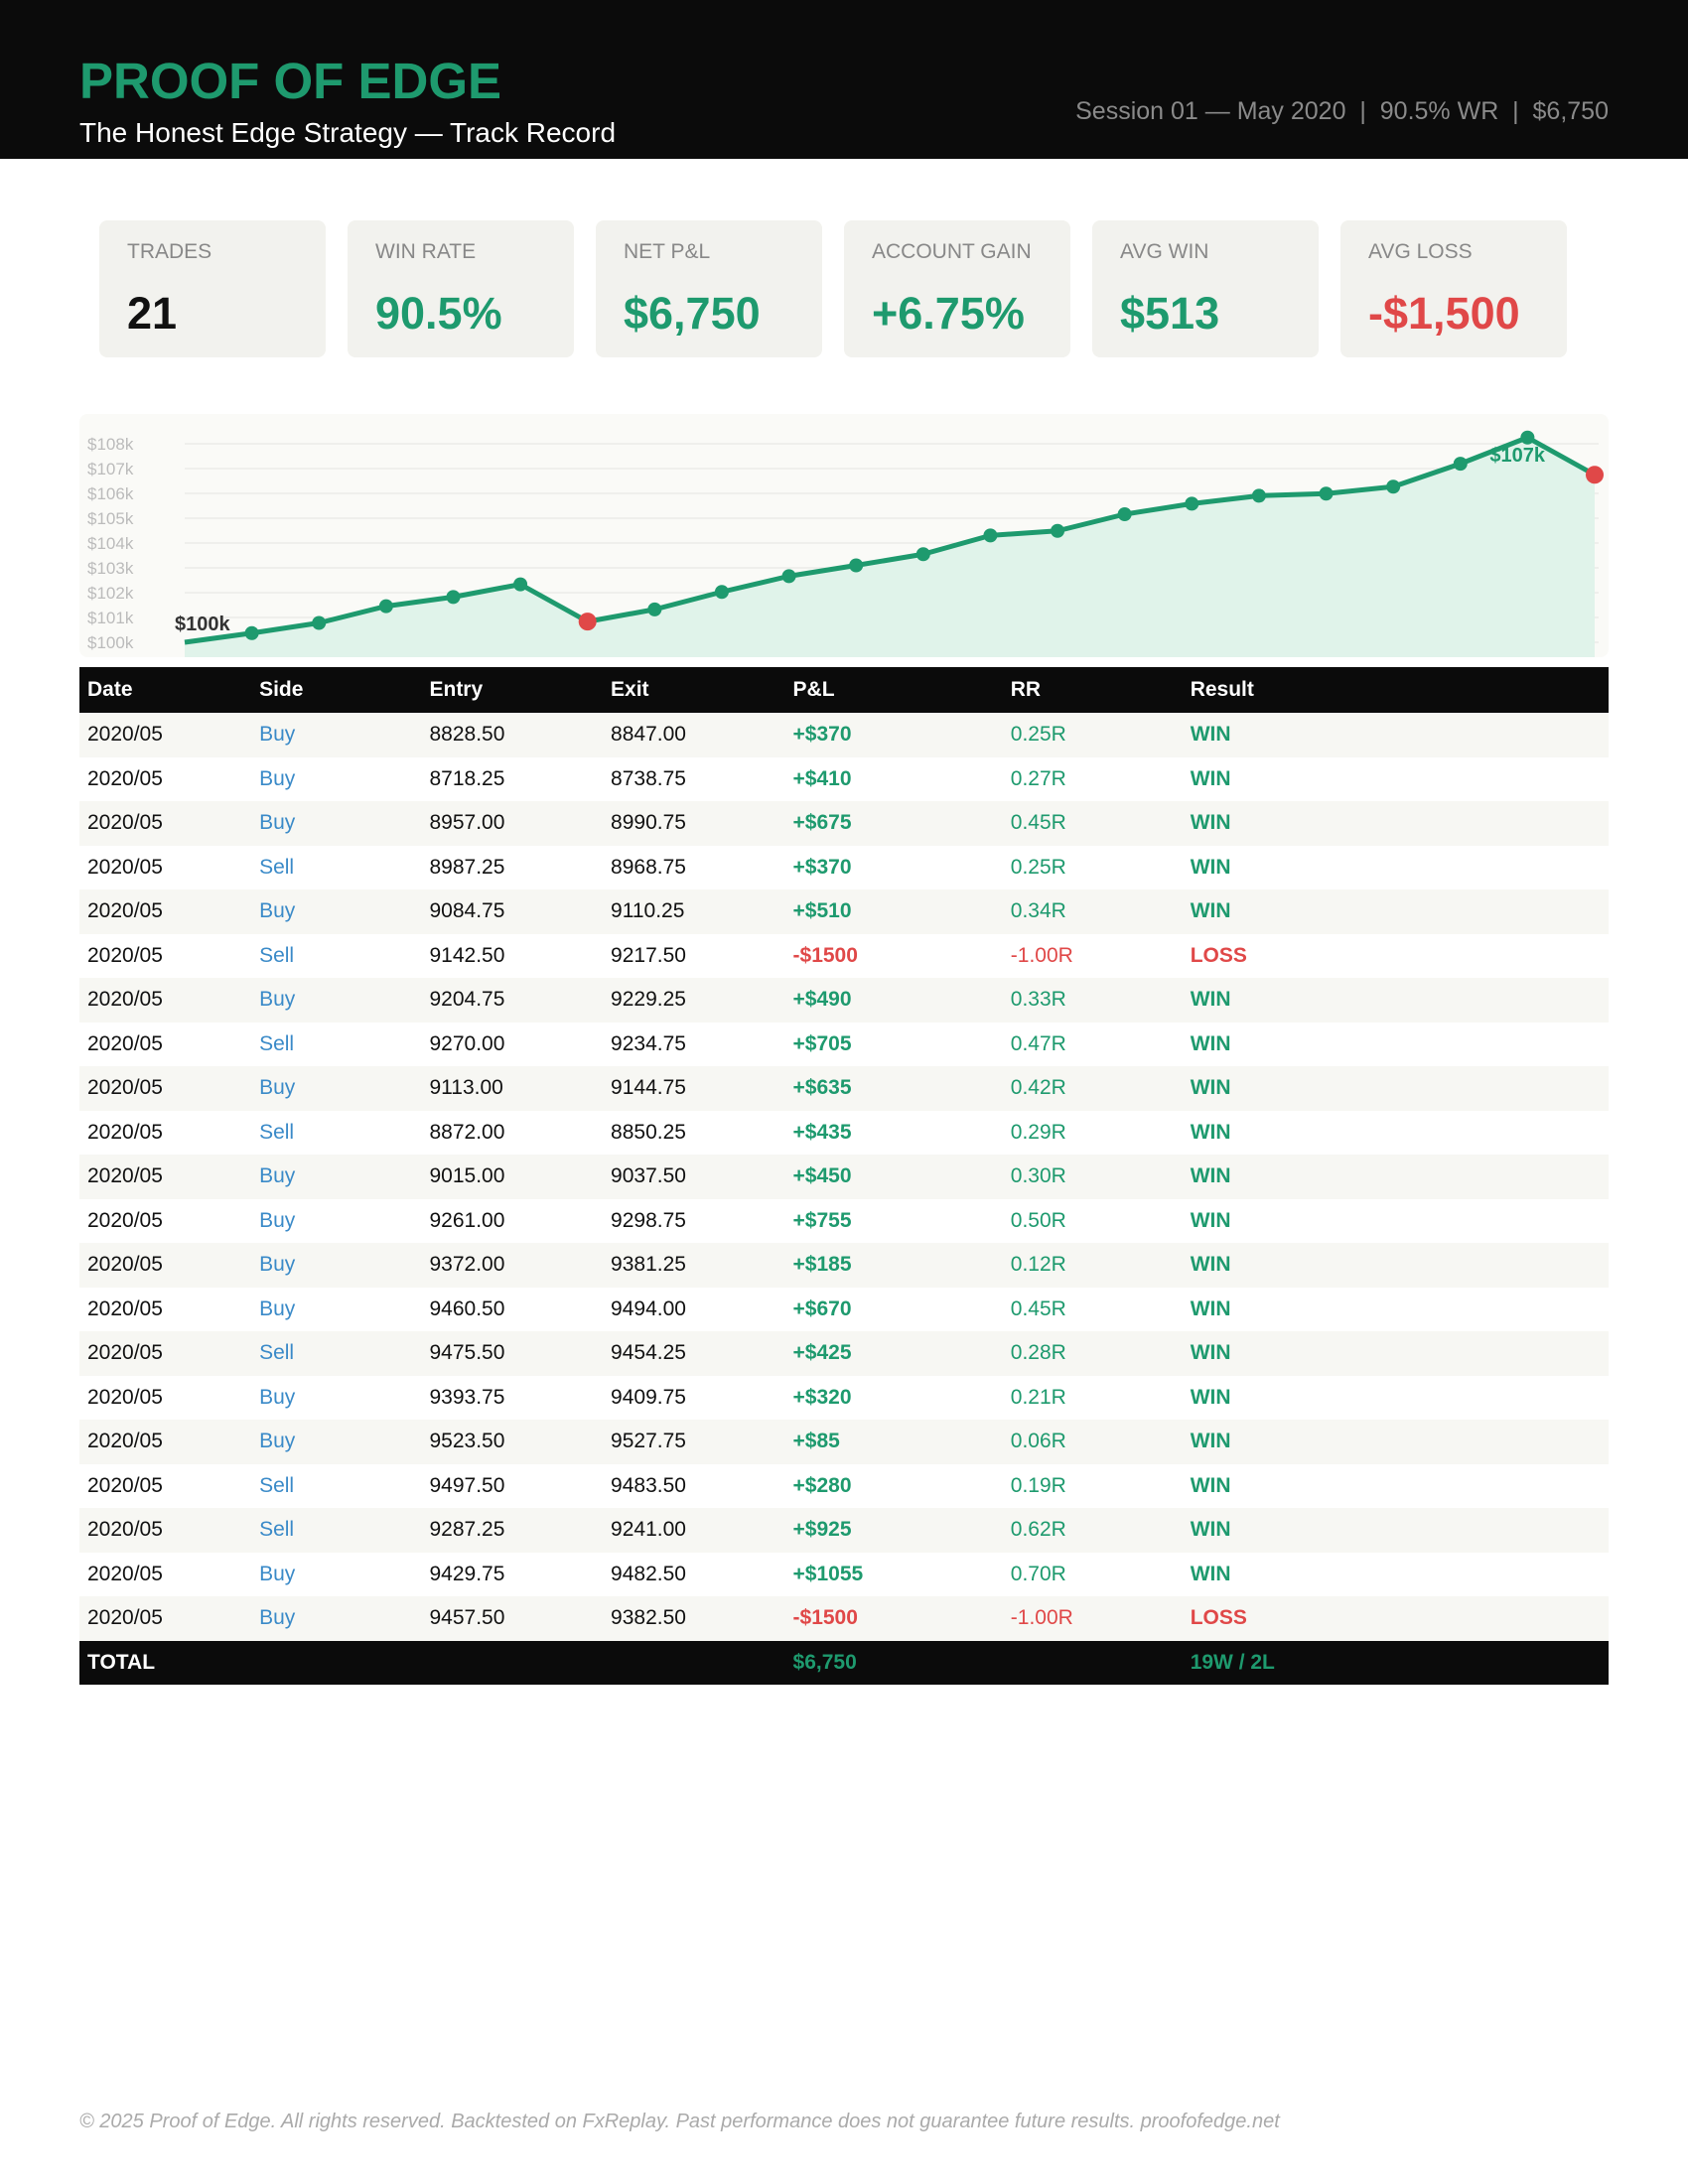 The image size is (1688, 2184). Describe the element at coordinates (467, 1220) in the screenshot. I see `table-cell: 9261.00` at that location.